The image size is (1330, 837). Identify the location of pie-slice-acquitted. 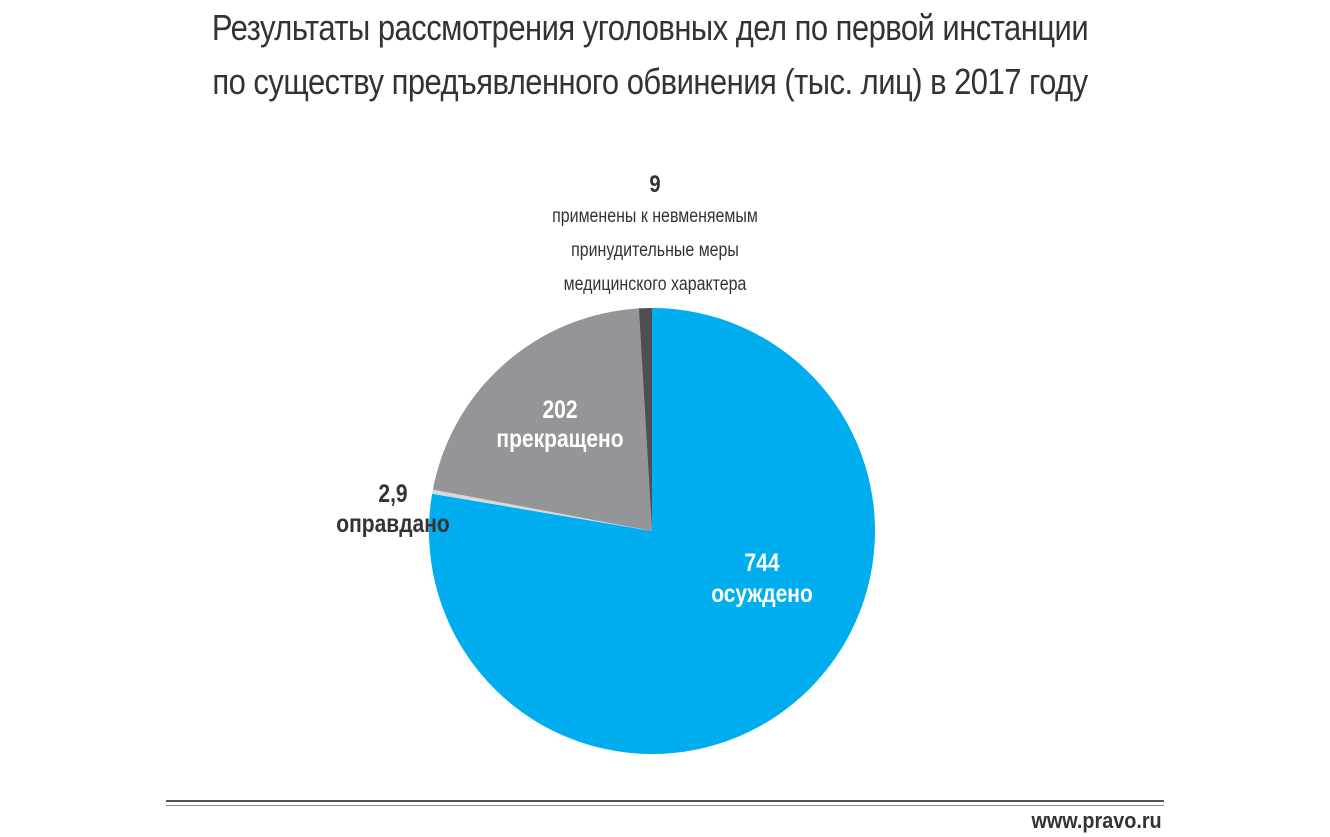
(542, 510).